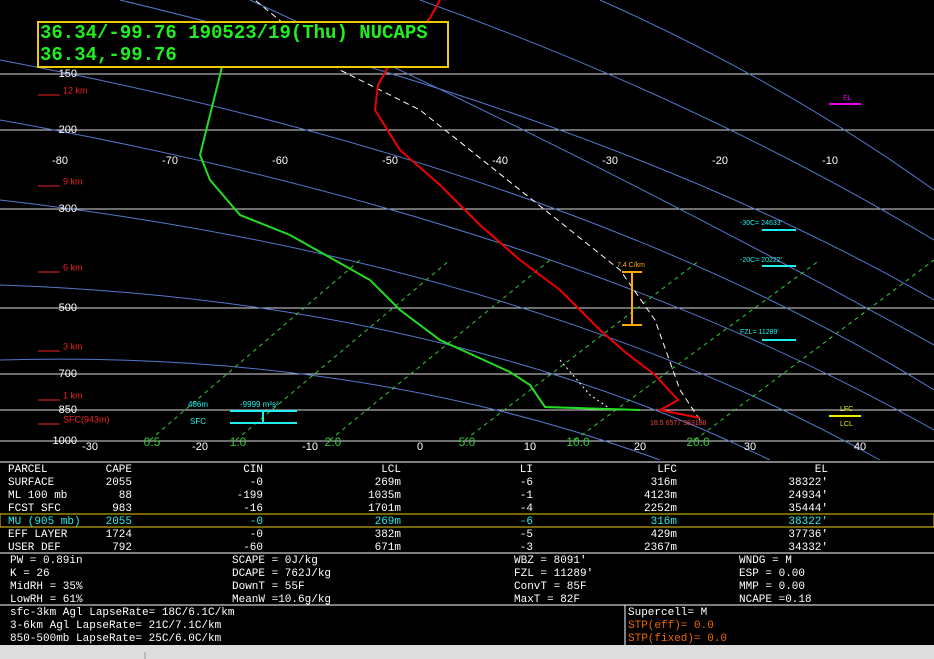 This screenshot has height=659, width=934. I want to click on isotherm-label: -80, so click(60, 161).